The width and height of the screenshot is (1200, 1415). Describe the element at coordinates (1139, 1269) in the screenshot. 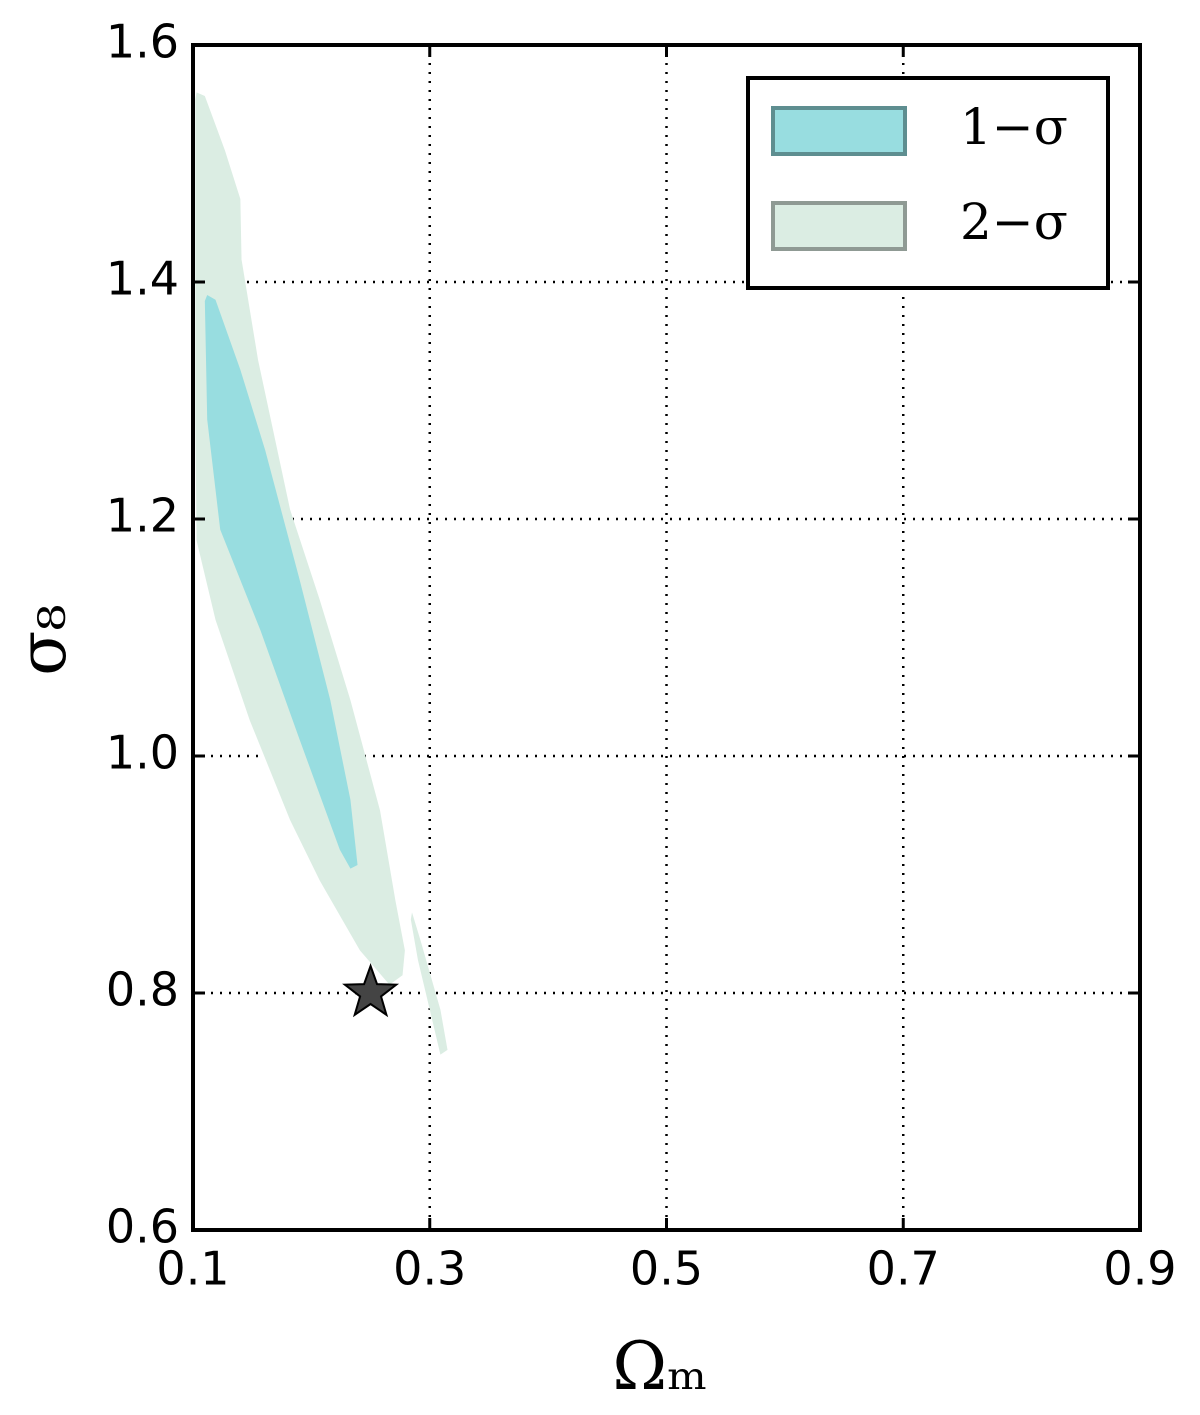

I see `x-tick-label: 0.9` at that location.